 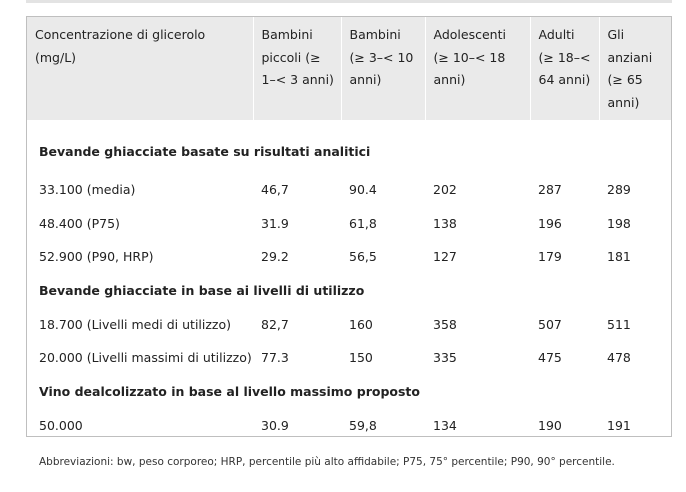 What do you see at coordinates (349, 1) in the screenshot?
I see `top-divider` at bounding box center [349, 1].